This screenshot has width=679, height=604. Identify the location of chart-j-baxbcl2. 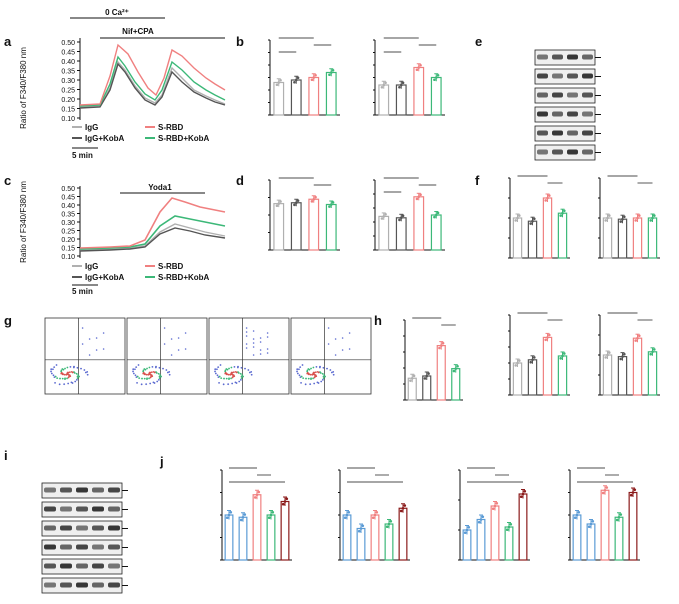
(604, 514).